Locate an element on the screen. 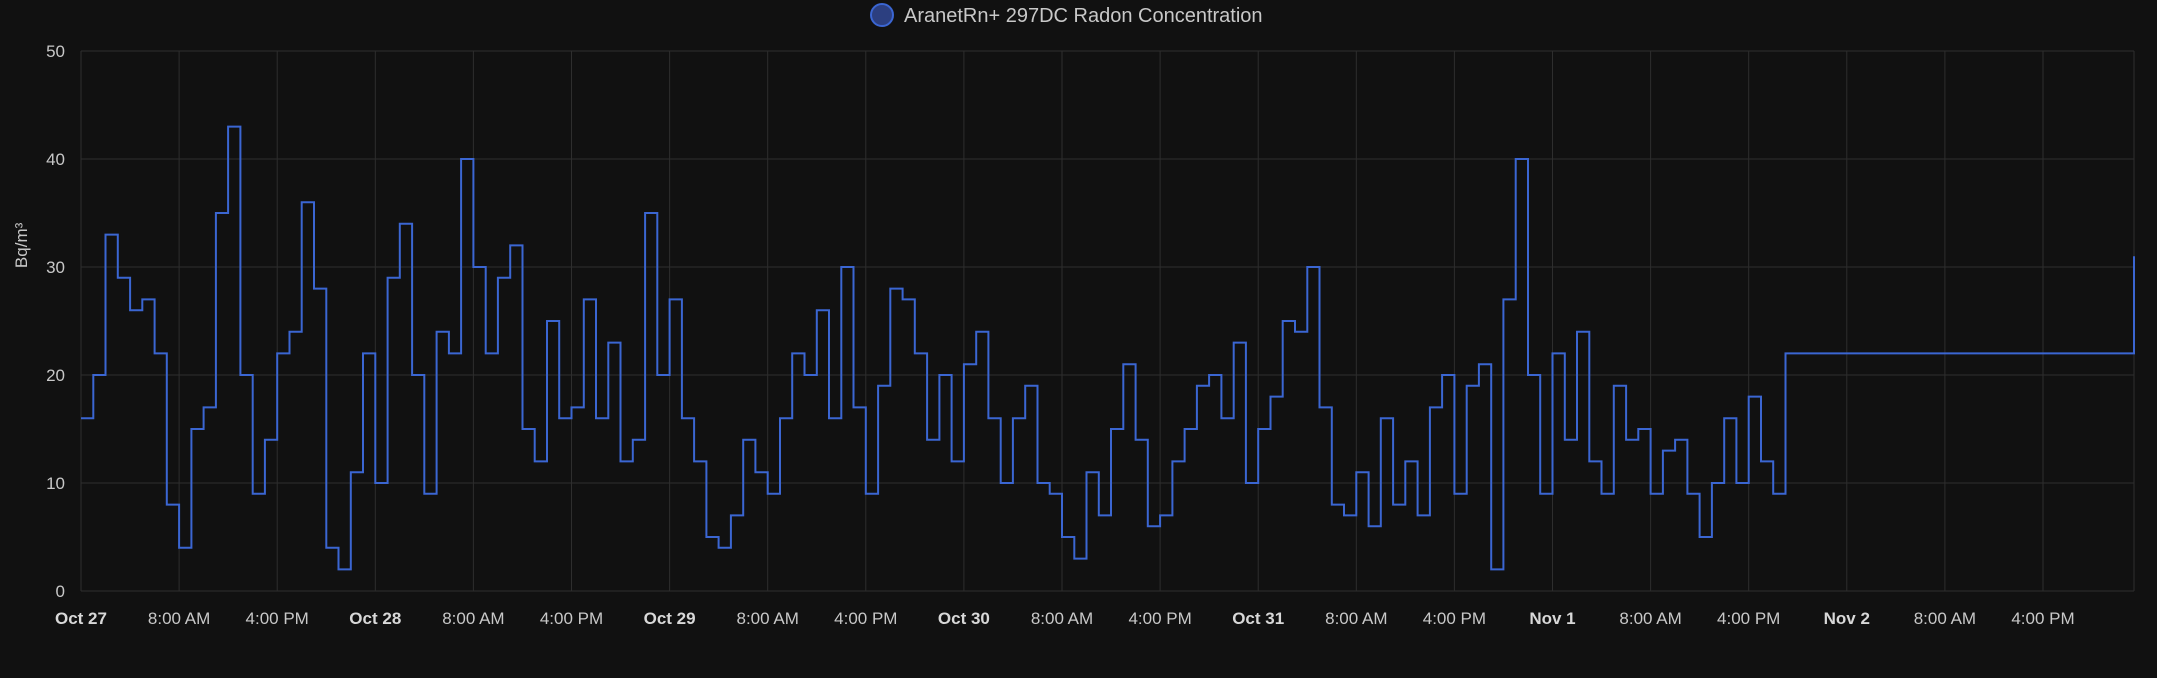 Image resolution: width=2157 pixels, height=678 pixels. y-tick-label: 20 is located at coordinates (55, 375).